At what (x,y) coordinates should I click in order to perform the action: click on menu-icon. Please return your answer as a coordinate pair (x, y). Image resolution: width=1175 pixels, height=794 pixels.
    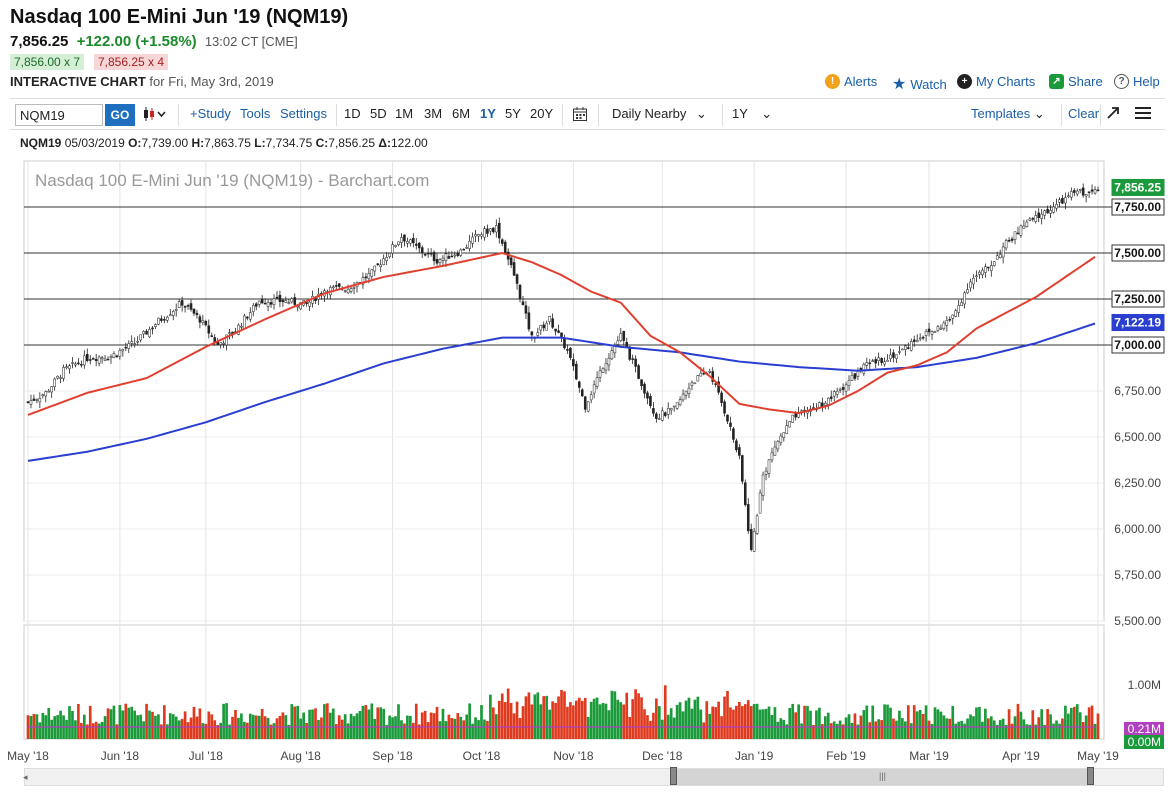
    Looking at the image, I should click on (1143, 114).